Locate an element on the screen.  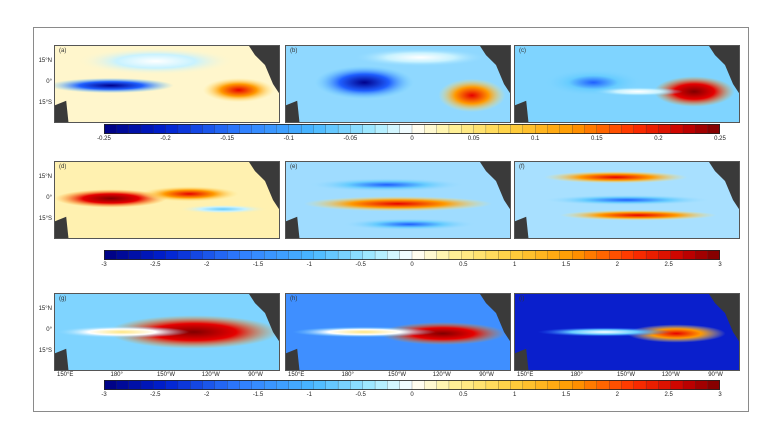
colorbar-tick-label: 1 is located at coordinates (514, 265).